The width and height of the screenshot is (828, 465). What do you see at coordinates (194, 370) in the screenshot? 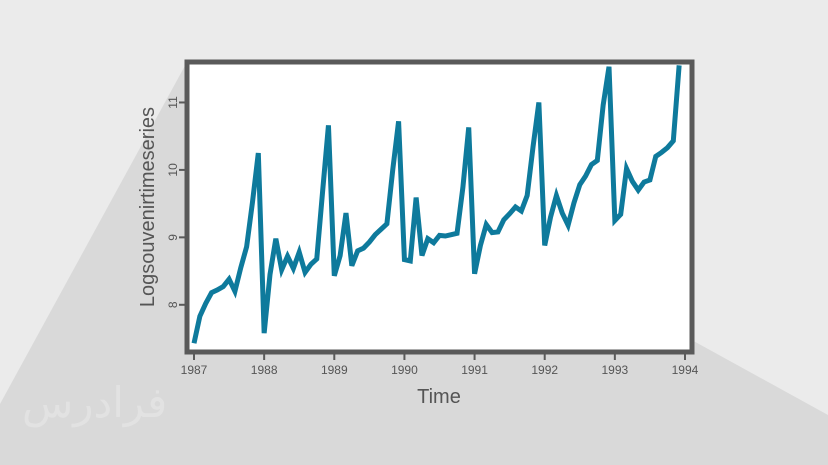
I see `x-tick-label: 1987` at bounding box center [194, 370].